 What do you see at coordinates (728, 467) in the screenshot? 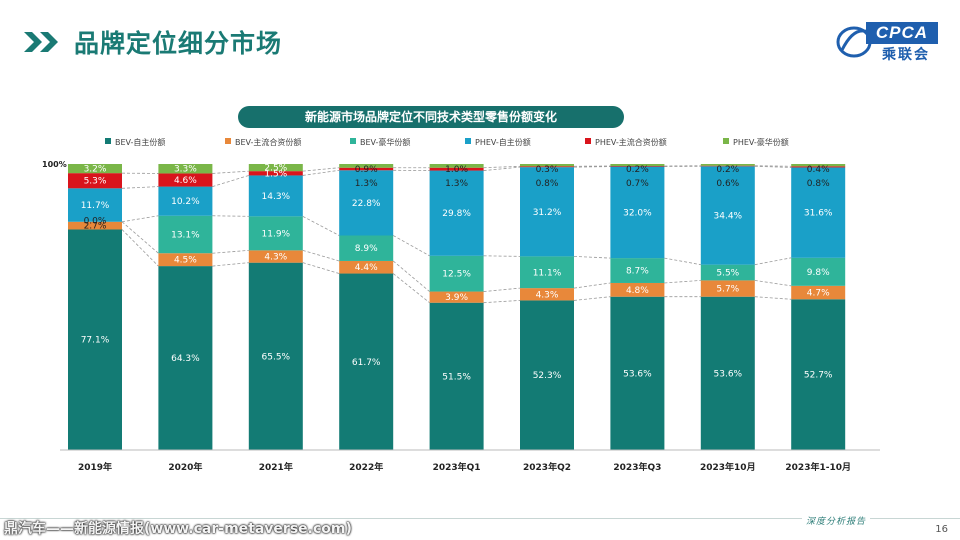
I see `category-label: 2023年10月` at bounding box center [728, 467].